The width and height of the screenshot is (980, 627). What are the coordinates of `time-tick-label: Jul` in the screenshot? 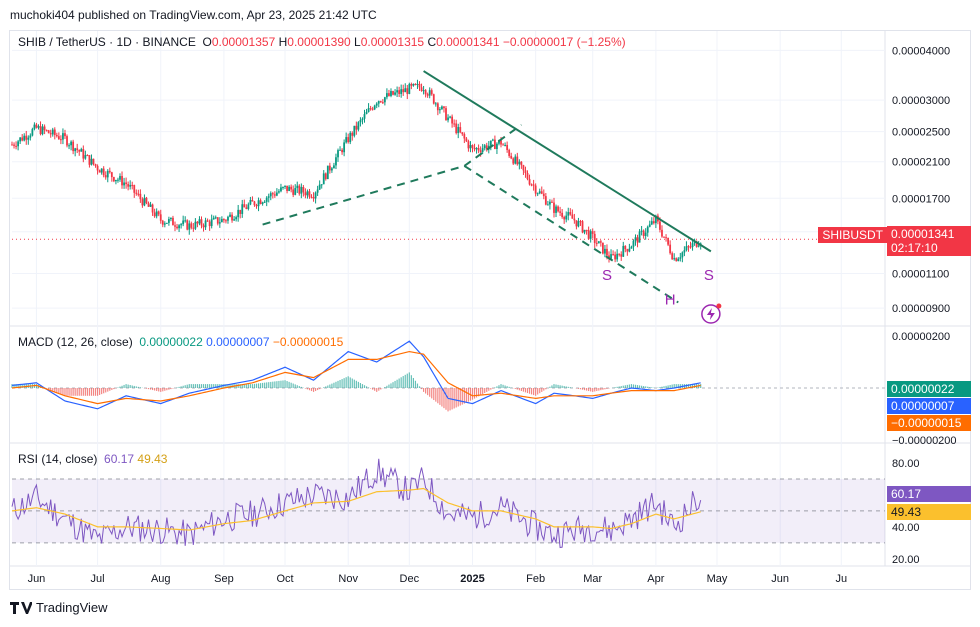 It's located at (98, 579).